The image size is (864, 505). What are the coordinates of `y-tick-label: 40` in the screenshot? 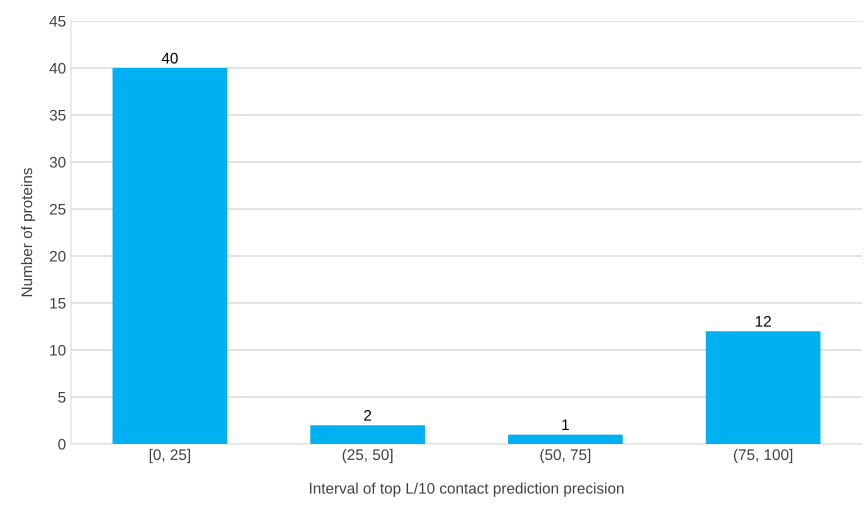 It's located at (58, 68).